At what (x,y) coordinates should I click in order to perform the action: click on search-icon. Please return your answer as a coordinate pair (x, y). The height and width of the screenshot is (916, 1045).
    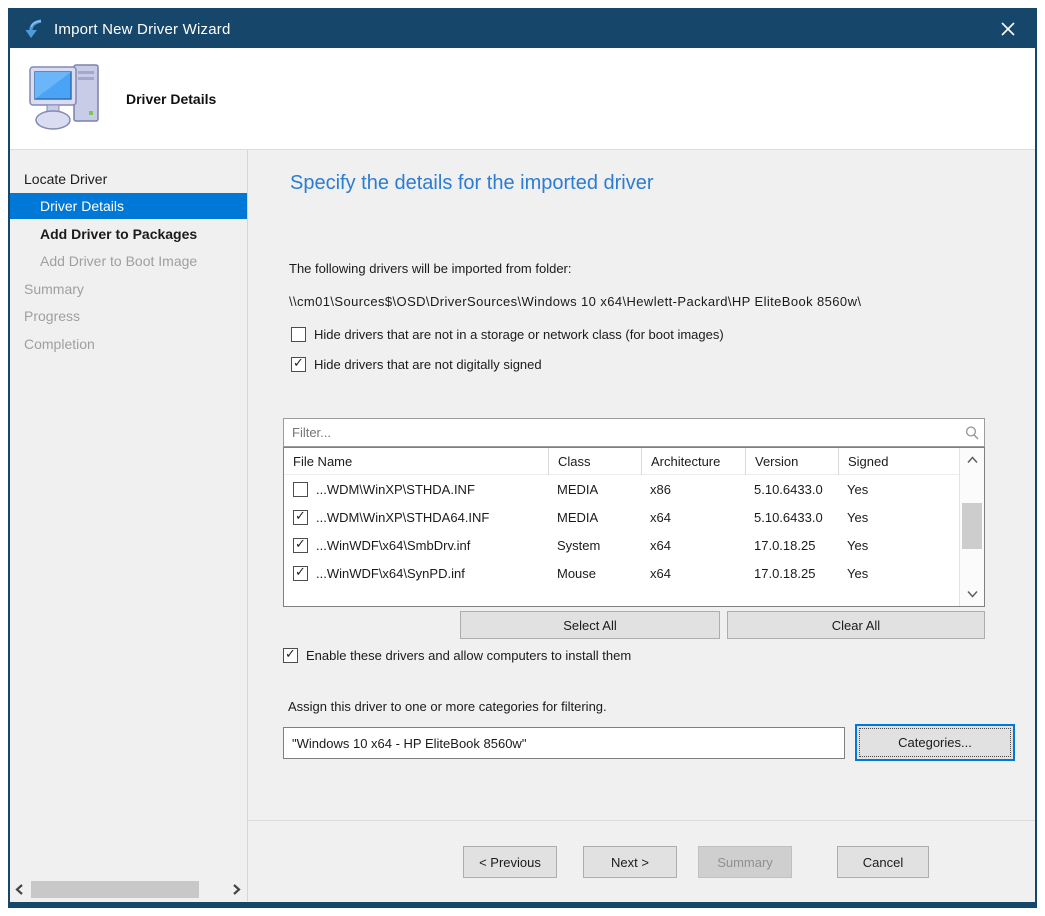
    Looking at the image, I should click on (972, 433).